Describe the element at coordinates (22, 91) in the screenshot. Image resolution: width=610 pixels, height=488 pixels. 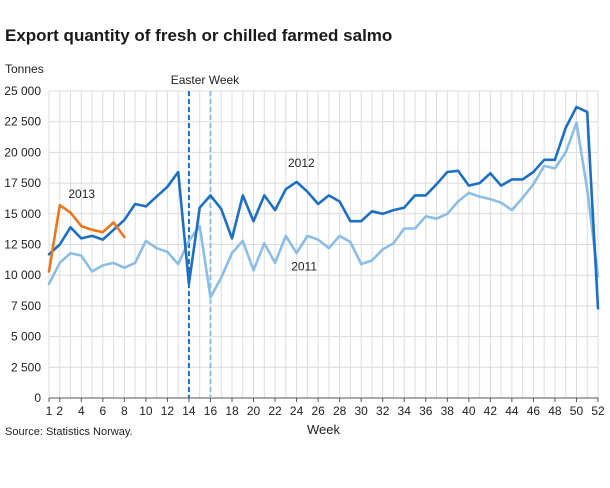
I see `y-tick-label: 25 000` at that location.